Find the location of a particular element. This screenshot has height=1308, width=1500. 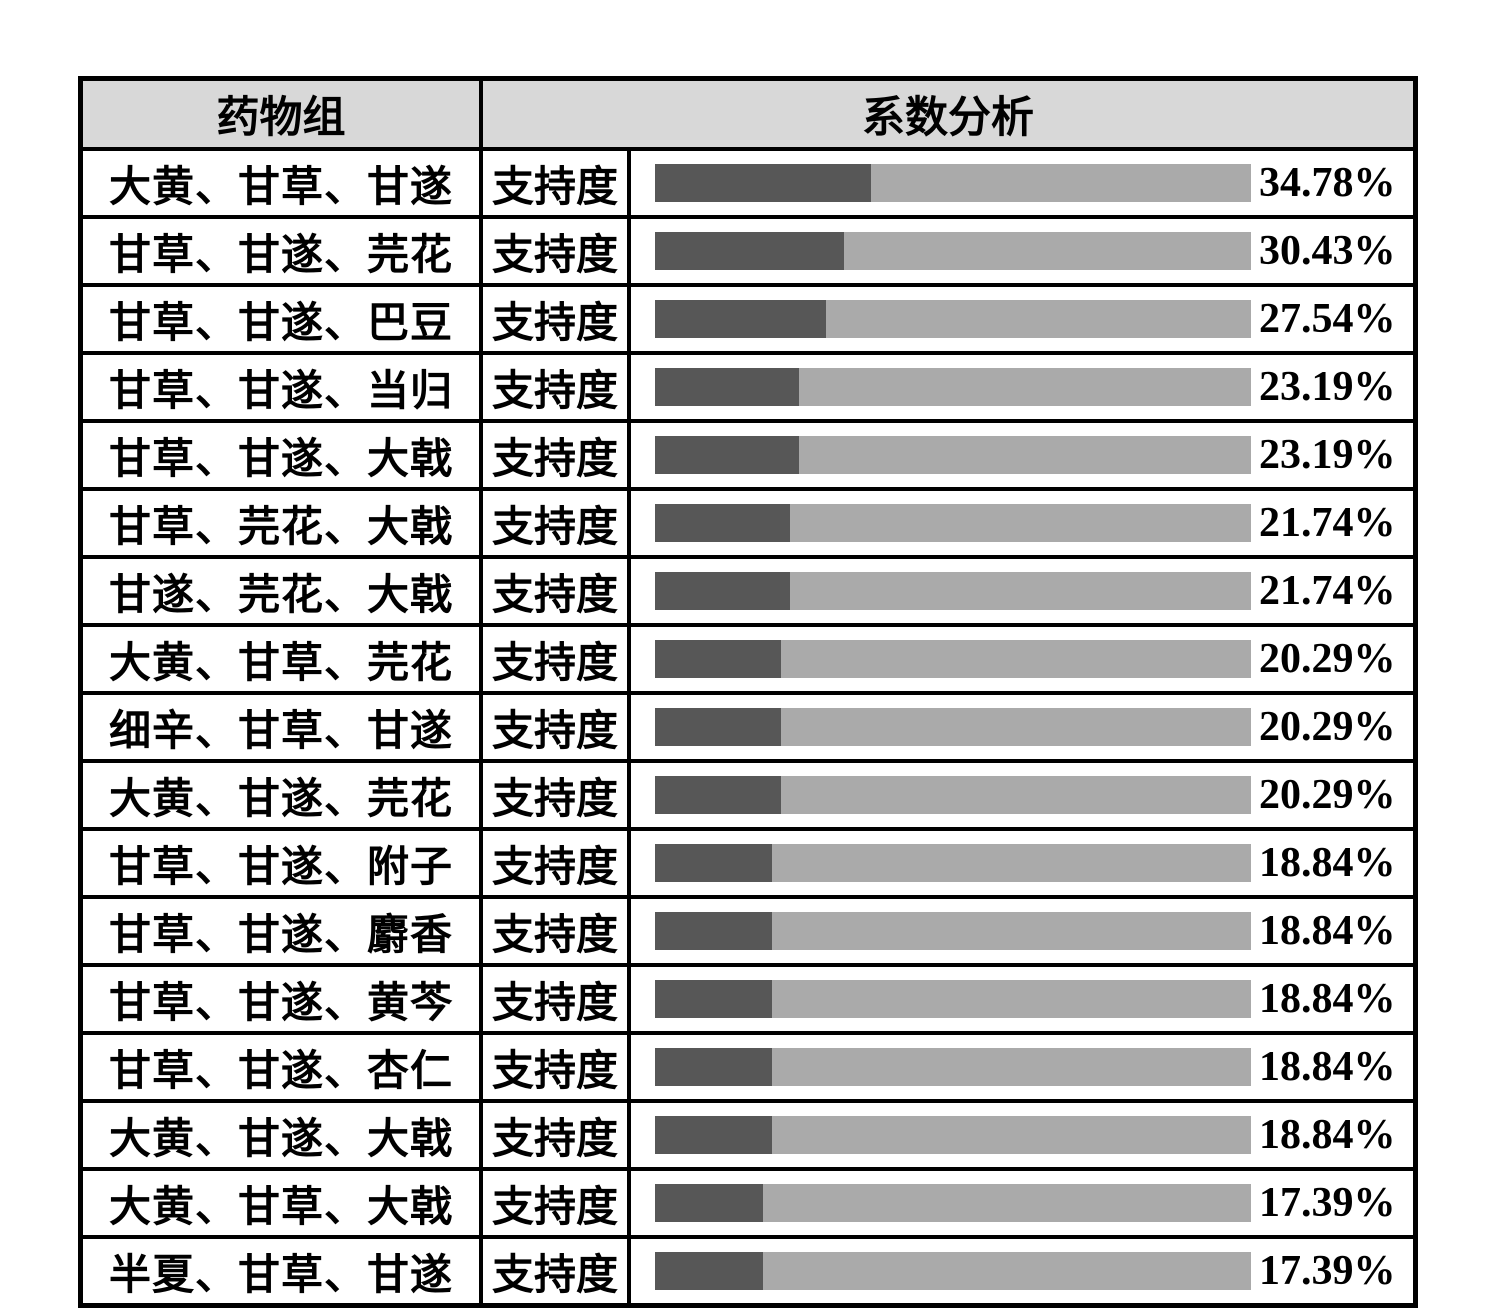

table-row: 甘草、甘遂、当归 支持度 23.19% is located at coordinates (748, 385).